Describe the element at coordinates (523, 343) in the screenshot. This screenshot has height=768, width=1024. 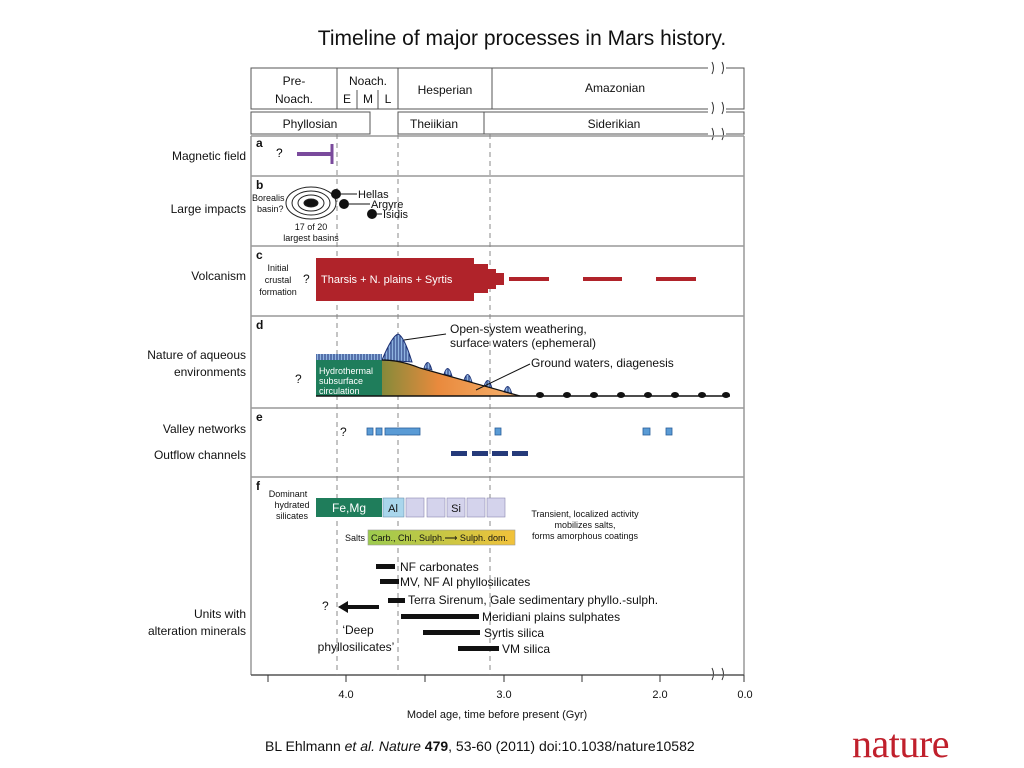
I see `open-system-2: surface waters (ephemeral)` at that location.